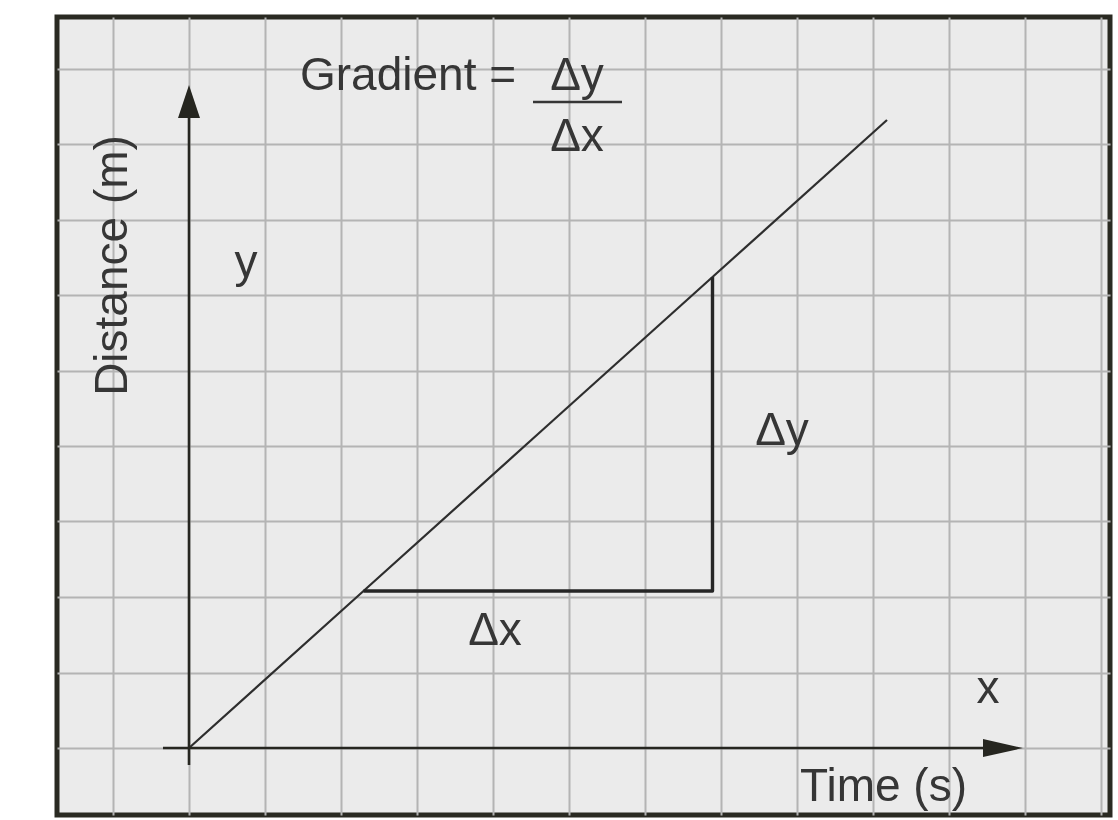 This screenshot has height=820, width=1118. I want to click on text: Δy, so click(577, 74).